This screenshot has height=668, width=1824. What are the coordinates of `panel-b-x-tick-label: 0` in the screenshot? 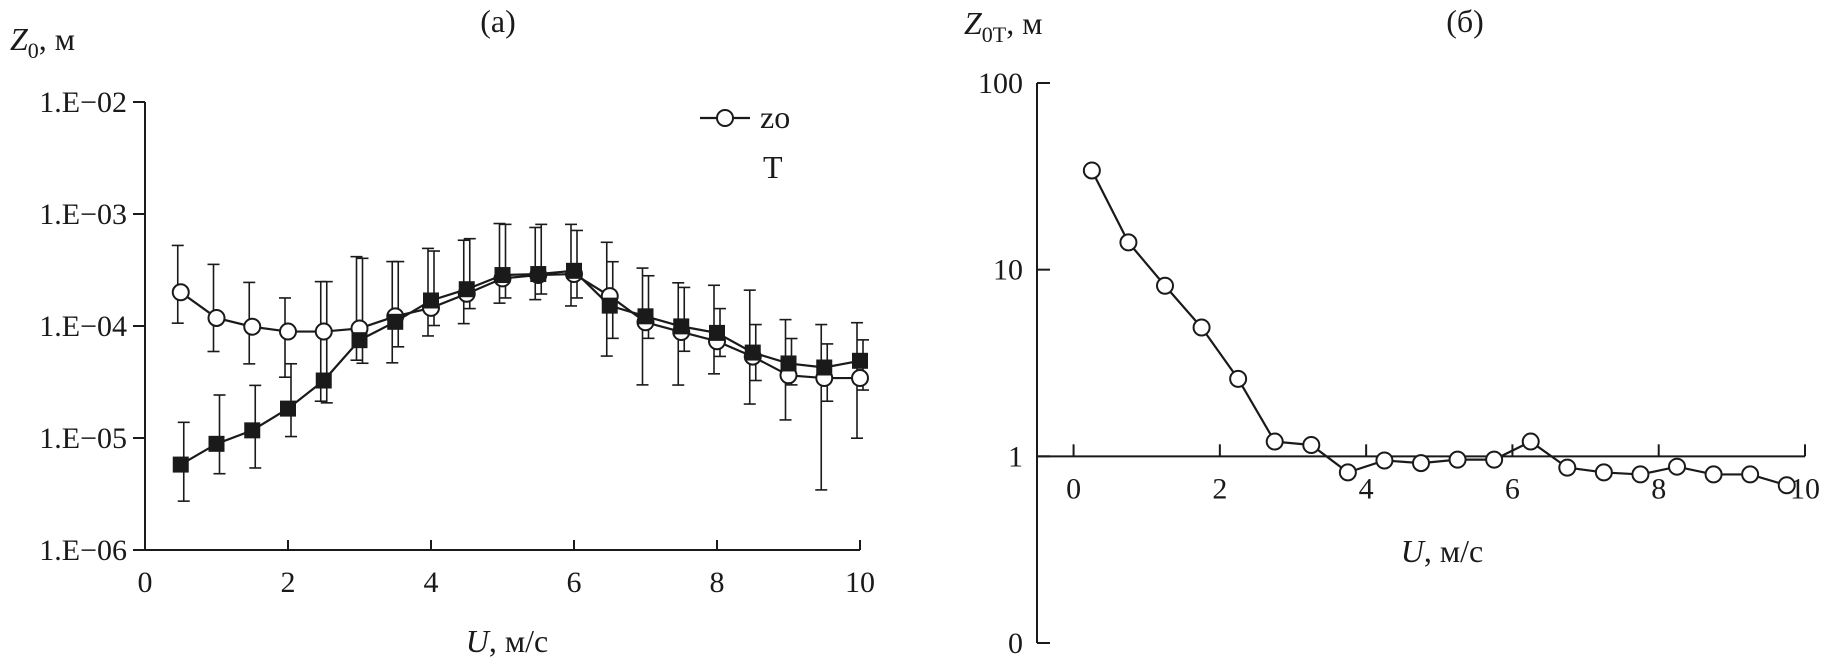 It's located at (1073, 488).